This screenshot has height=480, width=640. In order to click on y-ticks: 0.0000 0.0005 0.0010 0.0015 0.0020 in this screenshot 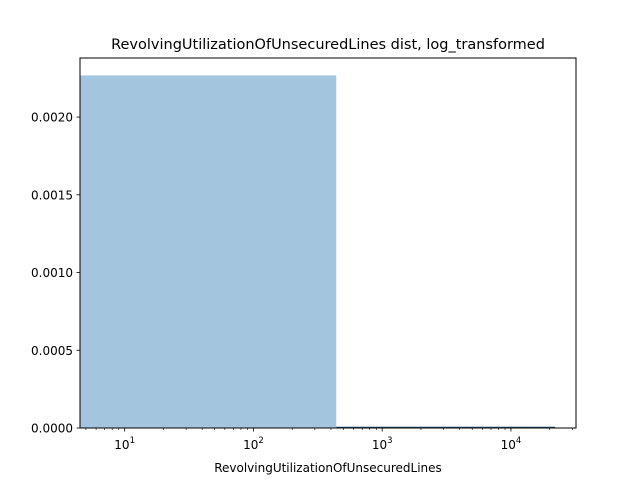, I will do `click(55, 273)`.